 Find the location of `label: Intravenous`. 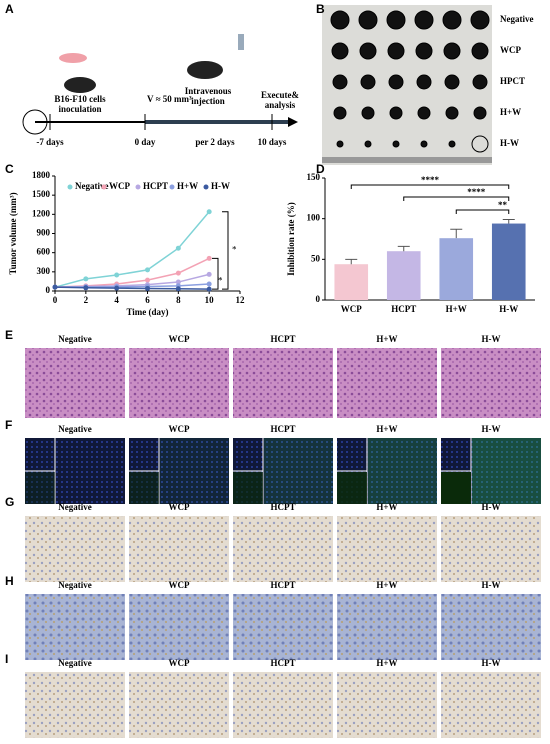

label: Intravenous is located at coordinates (208, 91).